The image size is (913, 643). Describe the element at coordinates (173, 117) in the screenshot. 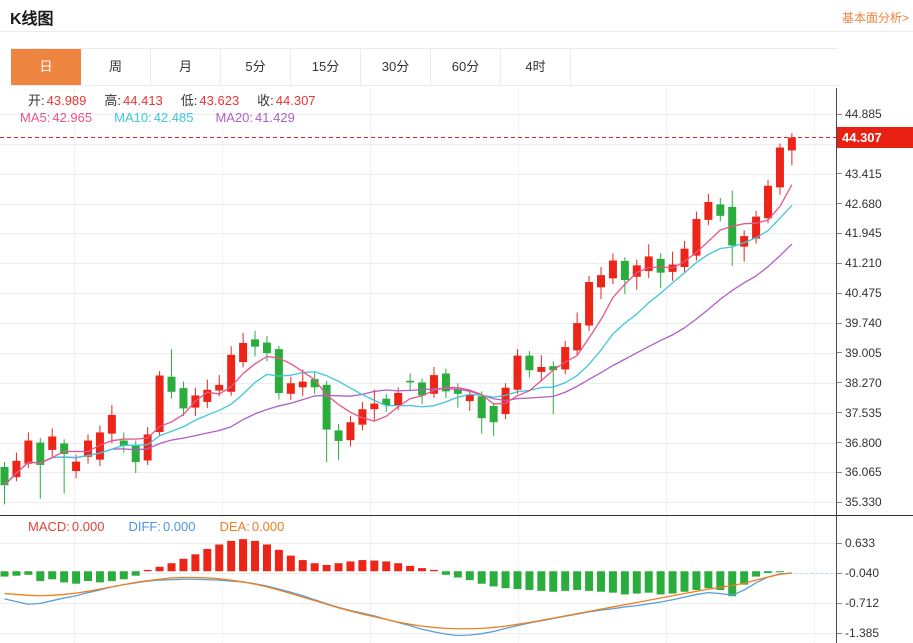

I see `legend-value: 42.485` at that location.